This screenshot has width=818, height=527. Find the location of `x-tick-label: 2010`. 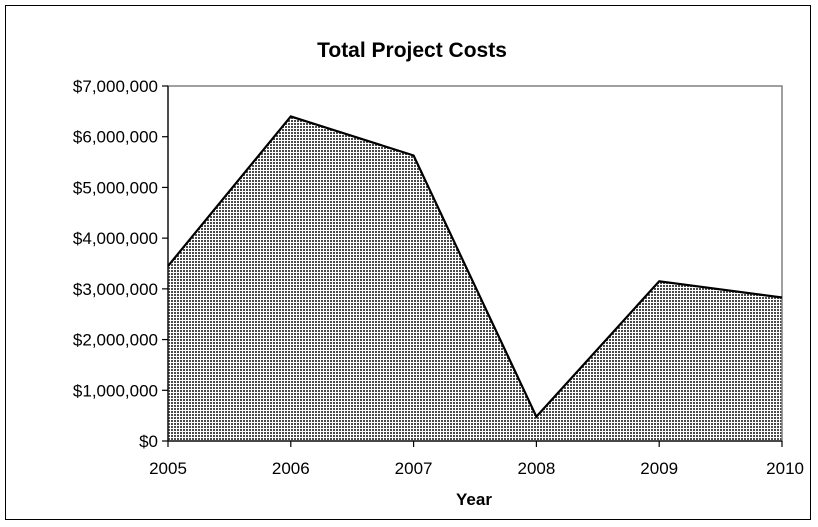

x-tick-label: 2010 is located at coordinates (785, 468).